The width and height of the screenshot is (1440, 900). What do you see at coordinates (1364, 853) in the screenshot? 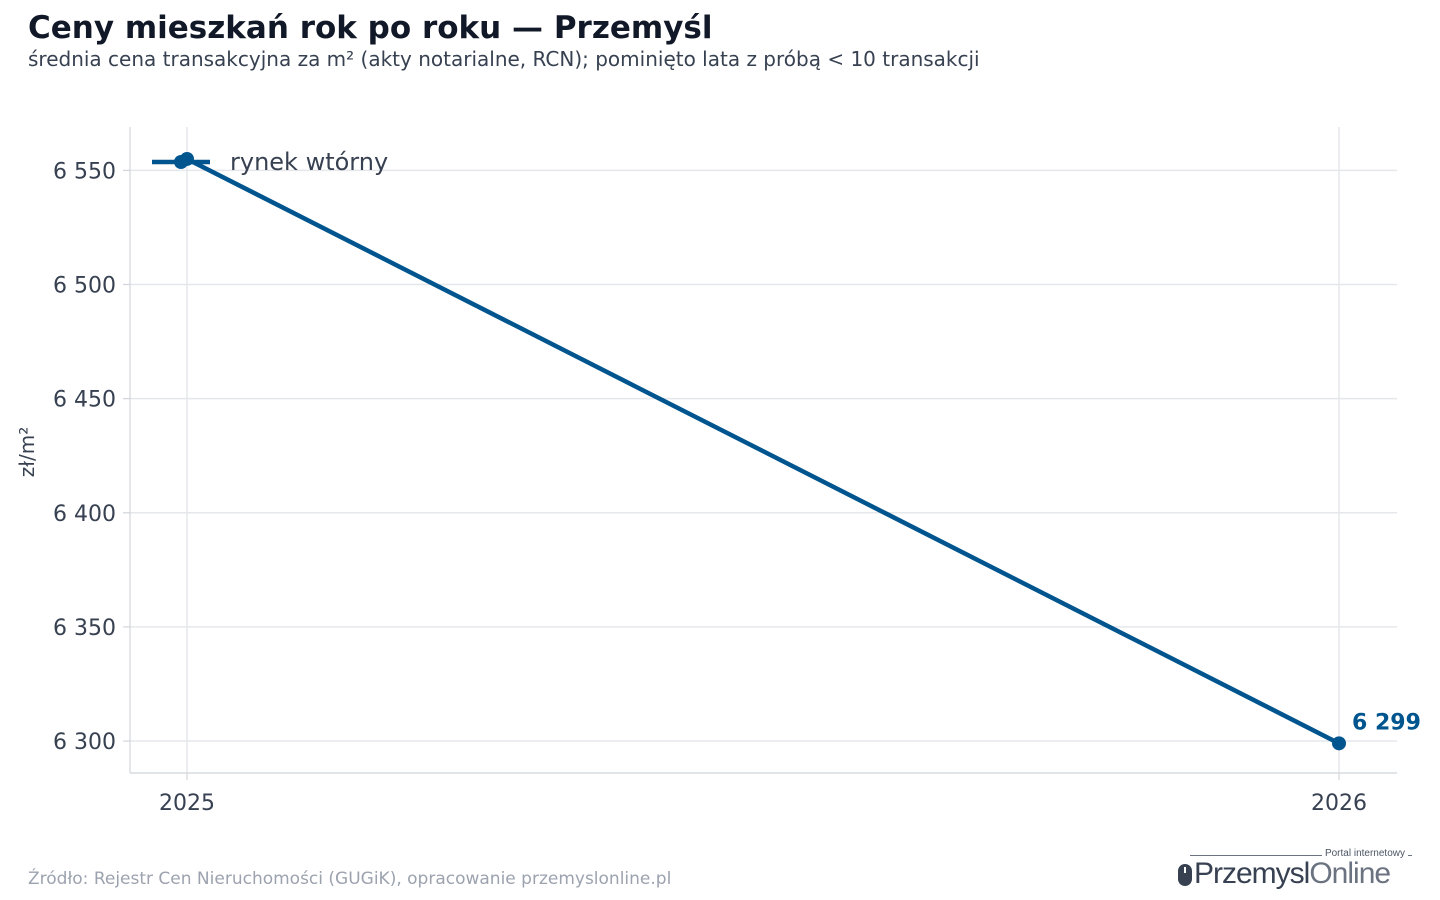
I see `logo-tagline: Portal internetowy` at bounding box center [1364, 853].